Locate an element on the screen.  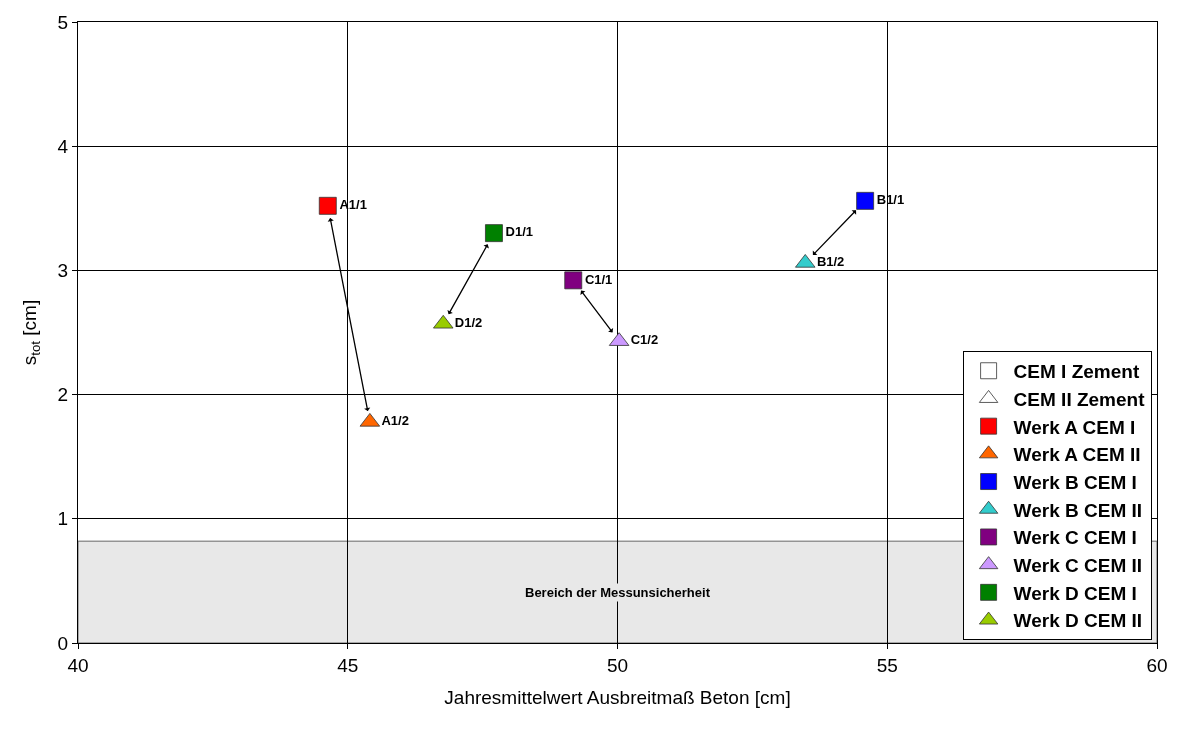
data-label: D1/1 is located at coordinates (519, 232).